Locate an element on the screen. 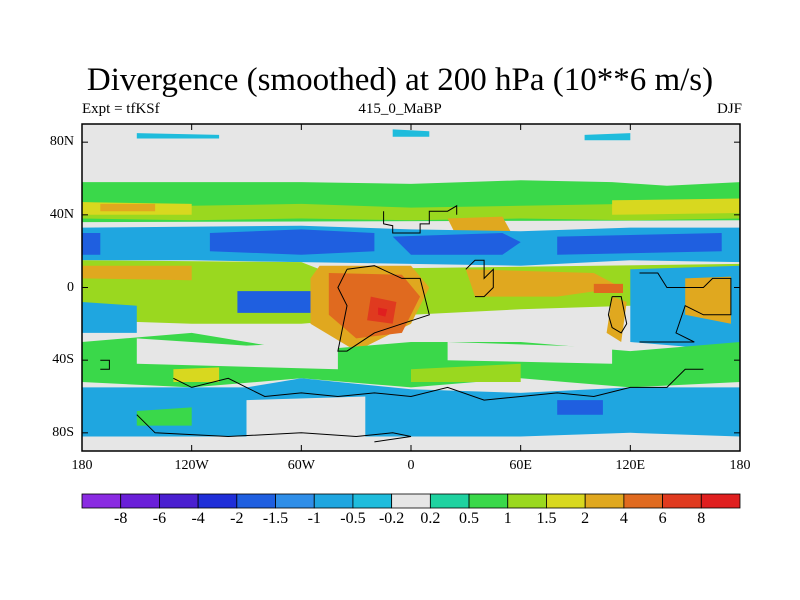 Image resolution: width=800 pixels, height=600 pixels. coastline-antarctica-south is located at coordinates (274, 428).